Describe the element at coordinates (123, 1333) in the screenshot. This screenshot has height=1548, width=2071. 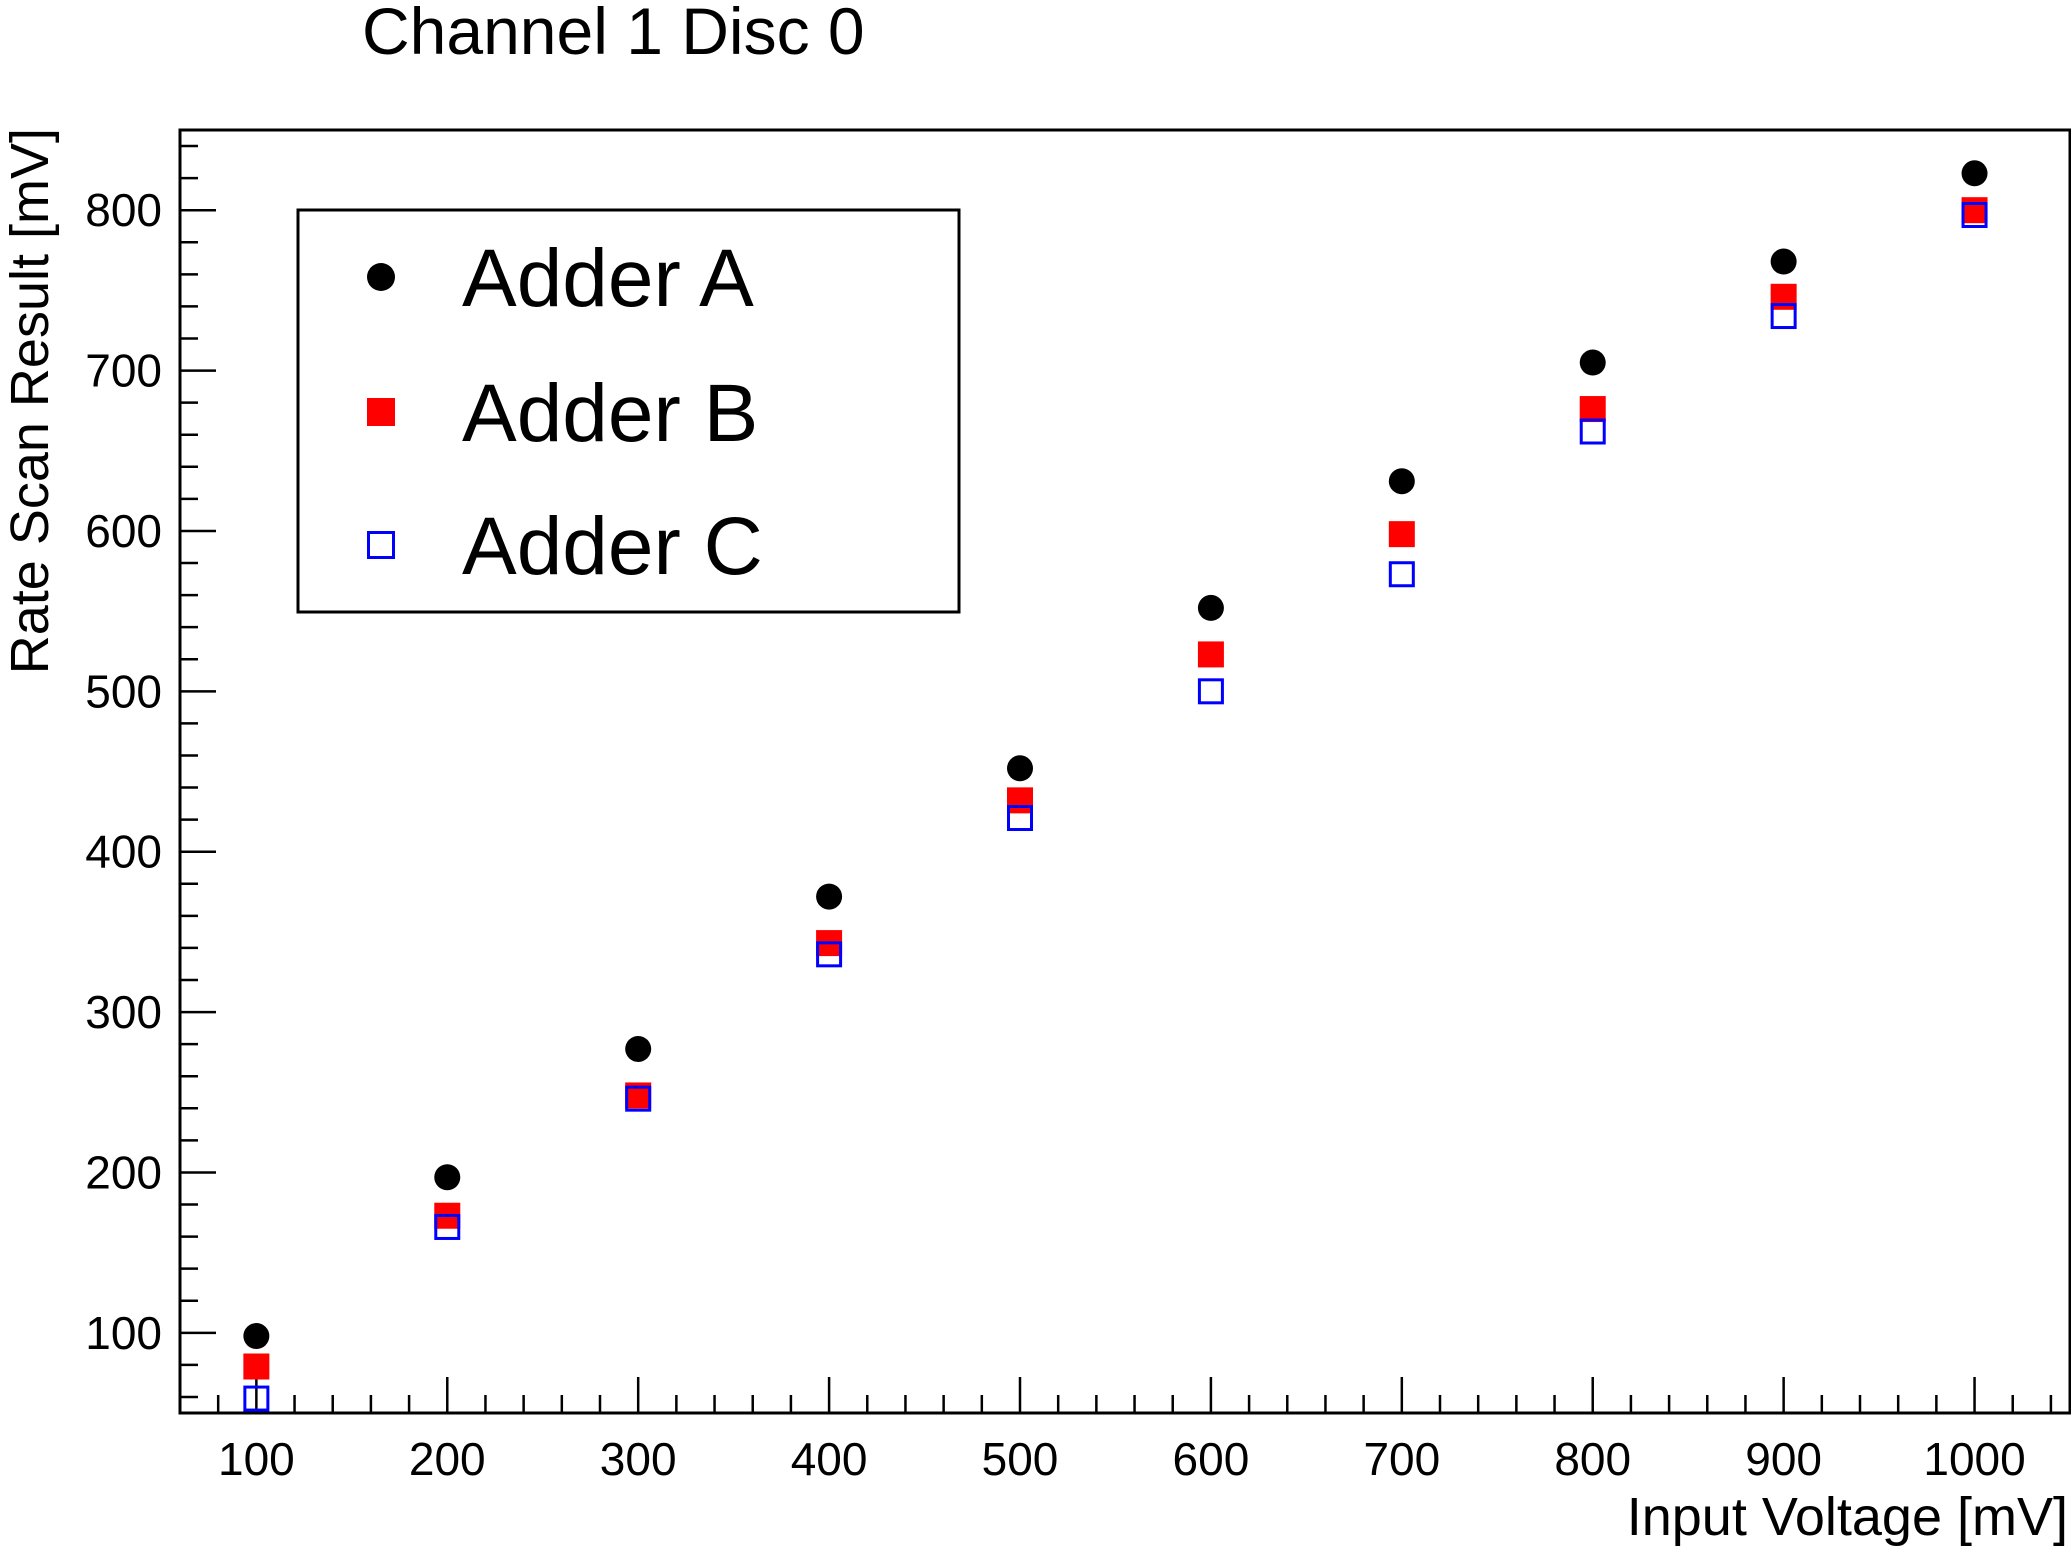
I see `y-tick-label: 100` at that location.